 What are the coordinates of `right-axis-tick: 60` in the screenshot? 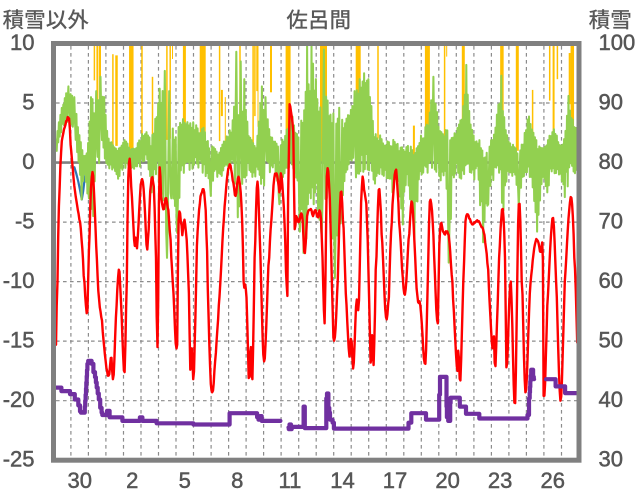 It's located at (611, 280).